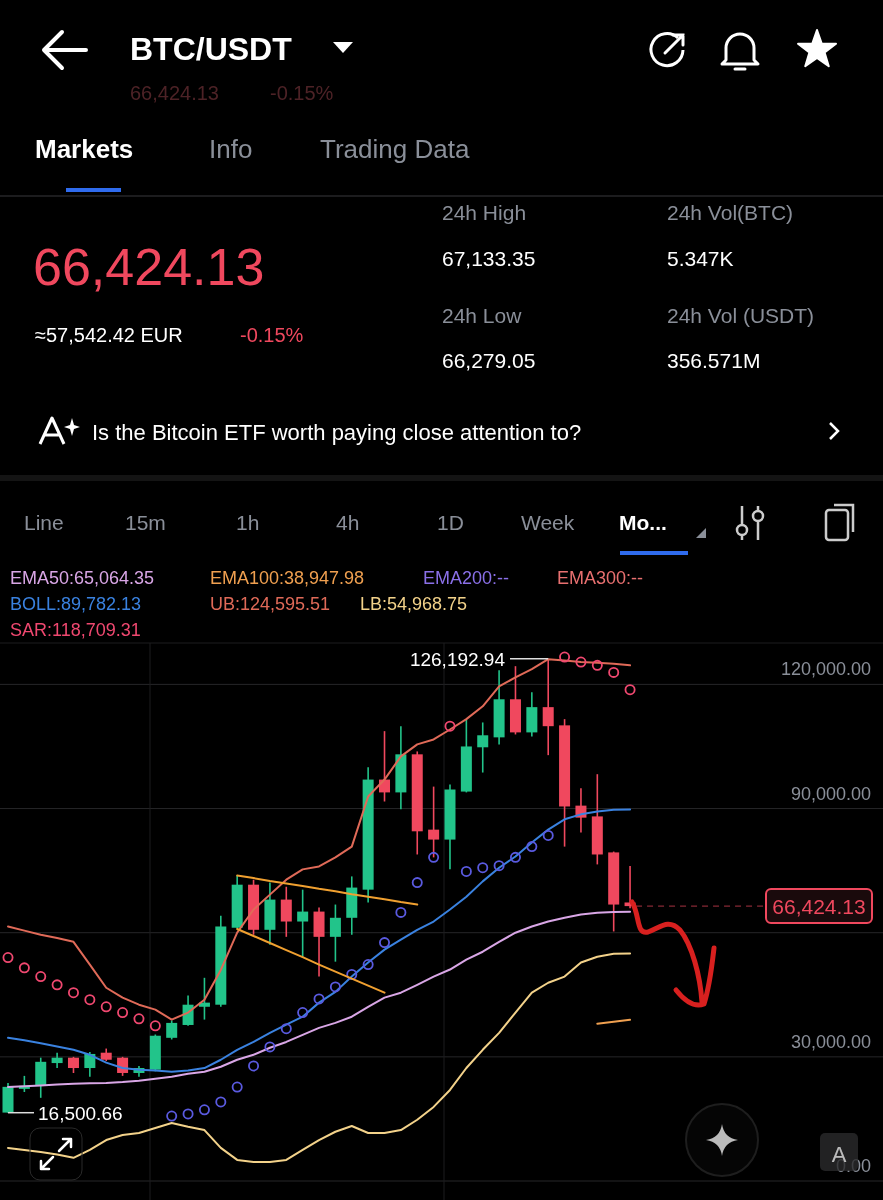  I want to click on text: 4h, so click(348, 522).